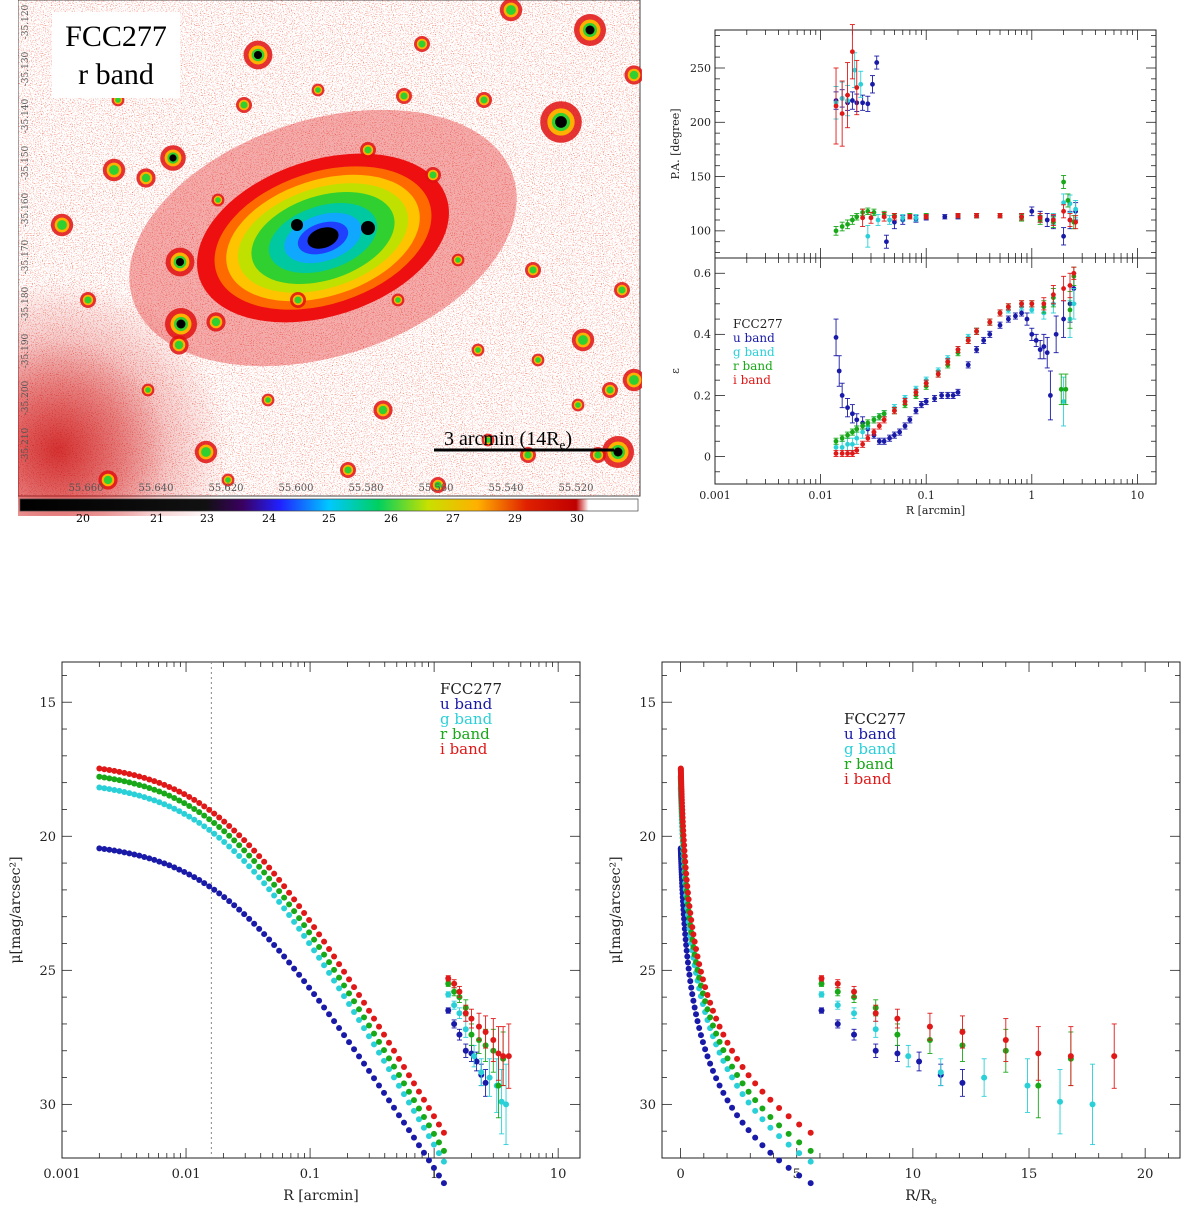 Image resolution: width=1200 pixels, height=1221 pixels. Describe the element at coordinates (618, 452) in the screenshot. I see `star-core` at that location.